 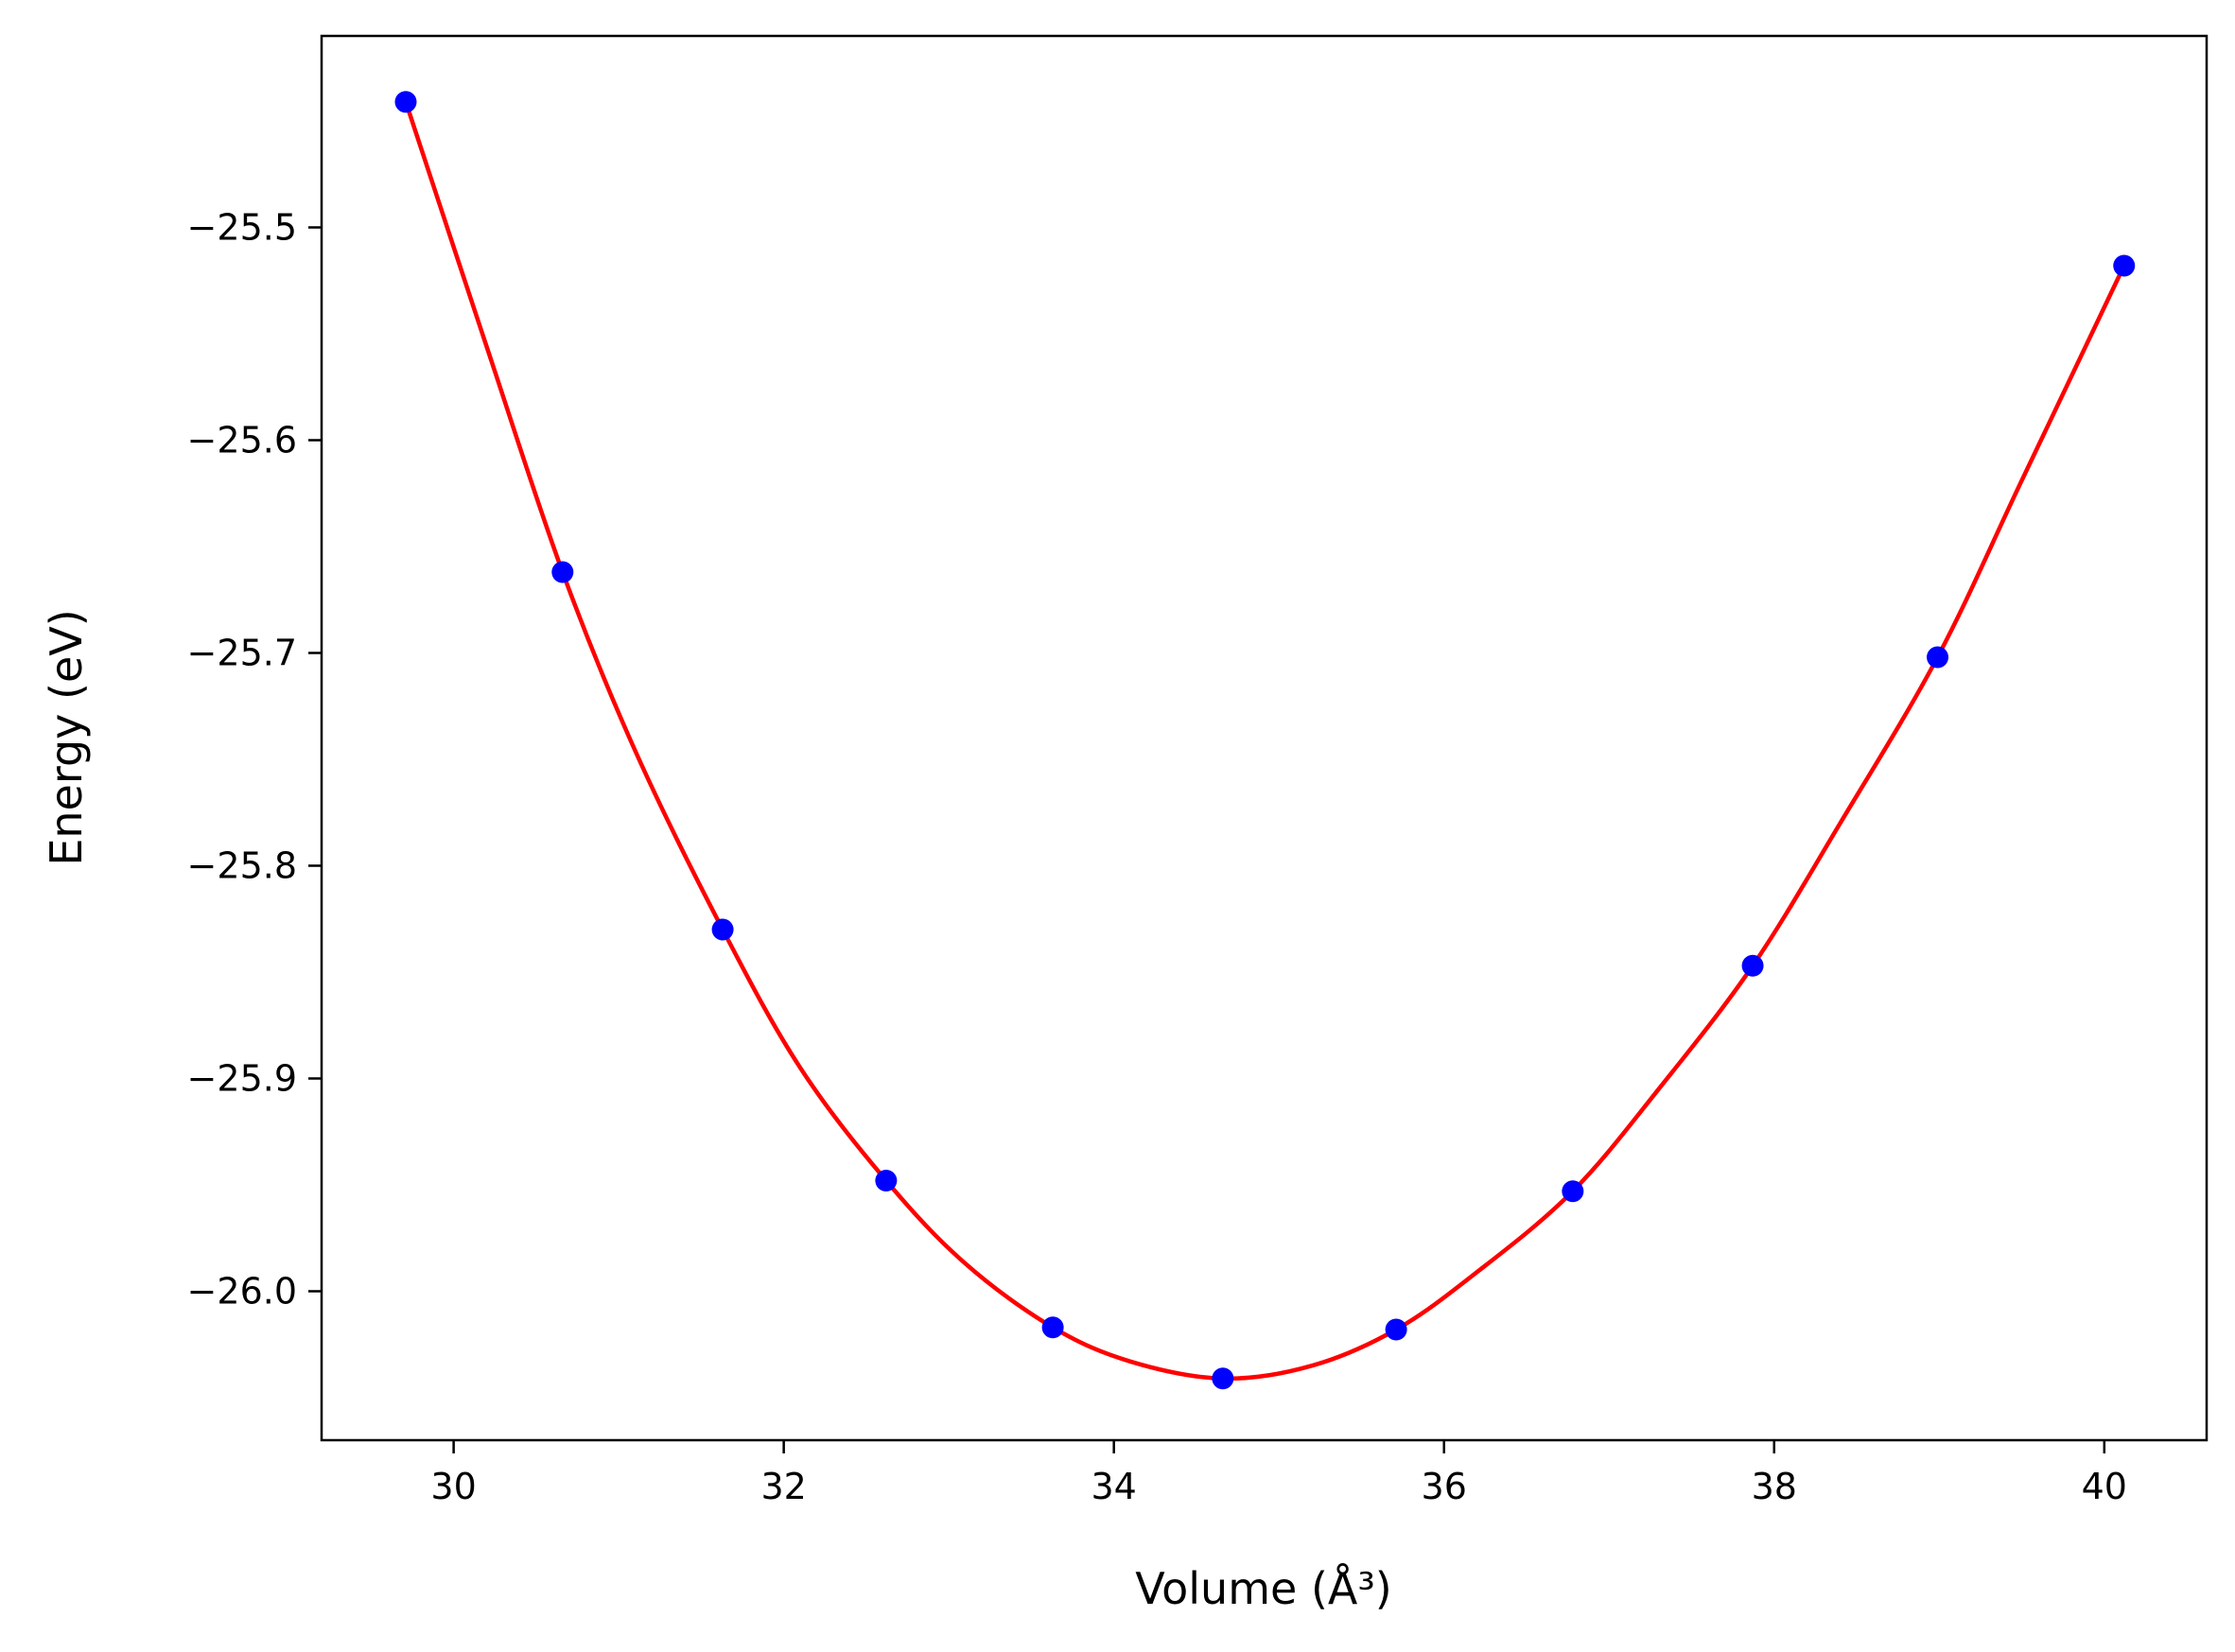 I want to click on x-tick-label: 32, so click(x=783, y=1487).